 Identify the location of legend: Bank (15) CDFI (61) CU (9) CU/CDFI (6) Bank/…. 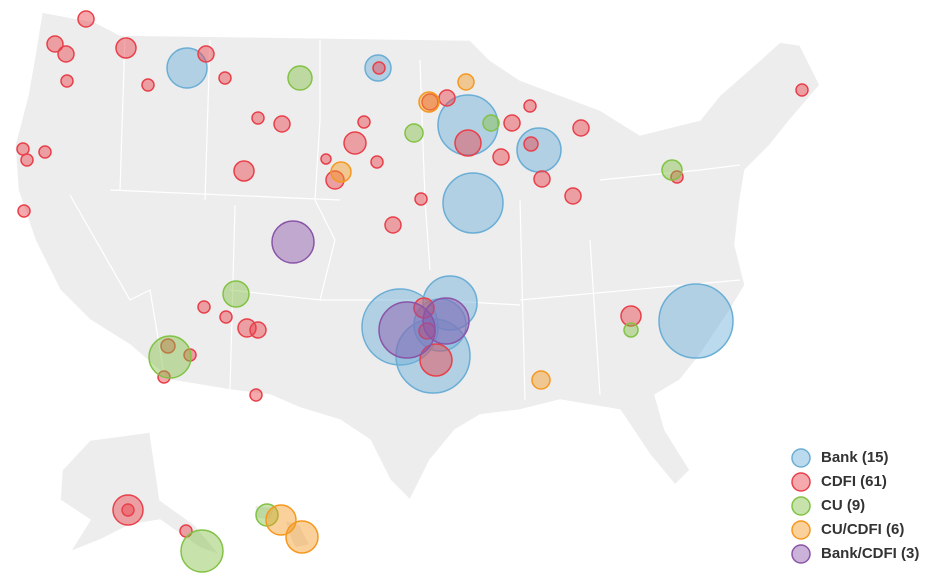
(855, 506).